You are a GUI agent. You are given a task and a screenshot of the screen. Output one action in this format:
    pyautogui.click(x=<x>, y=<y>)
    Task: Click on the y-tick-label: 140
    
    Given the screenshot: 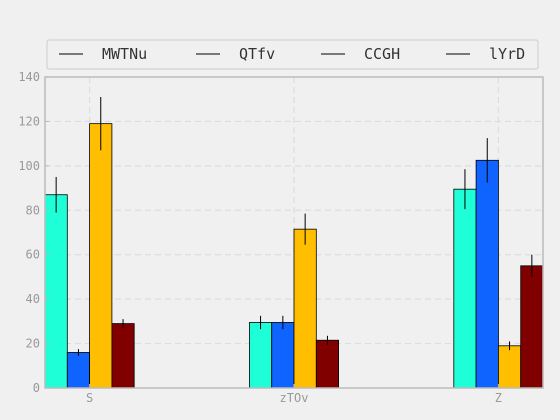 What is the action you would take?
    pyautogui.click(x=29, y=77)
    